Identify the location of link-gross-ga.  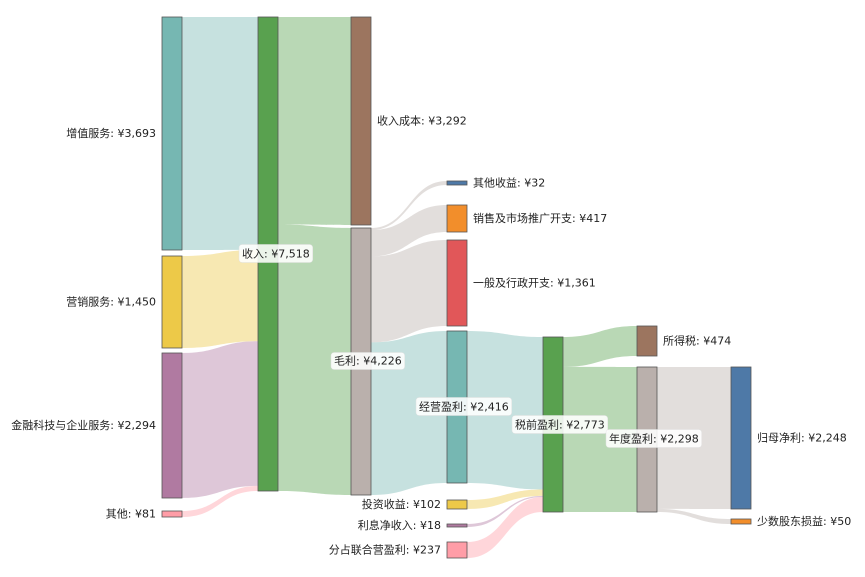
(409, 291).